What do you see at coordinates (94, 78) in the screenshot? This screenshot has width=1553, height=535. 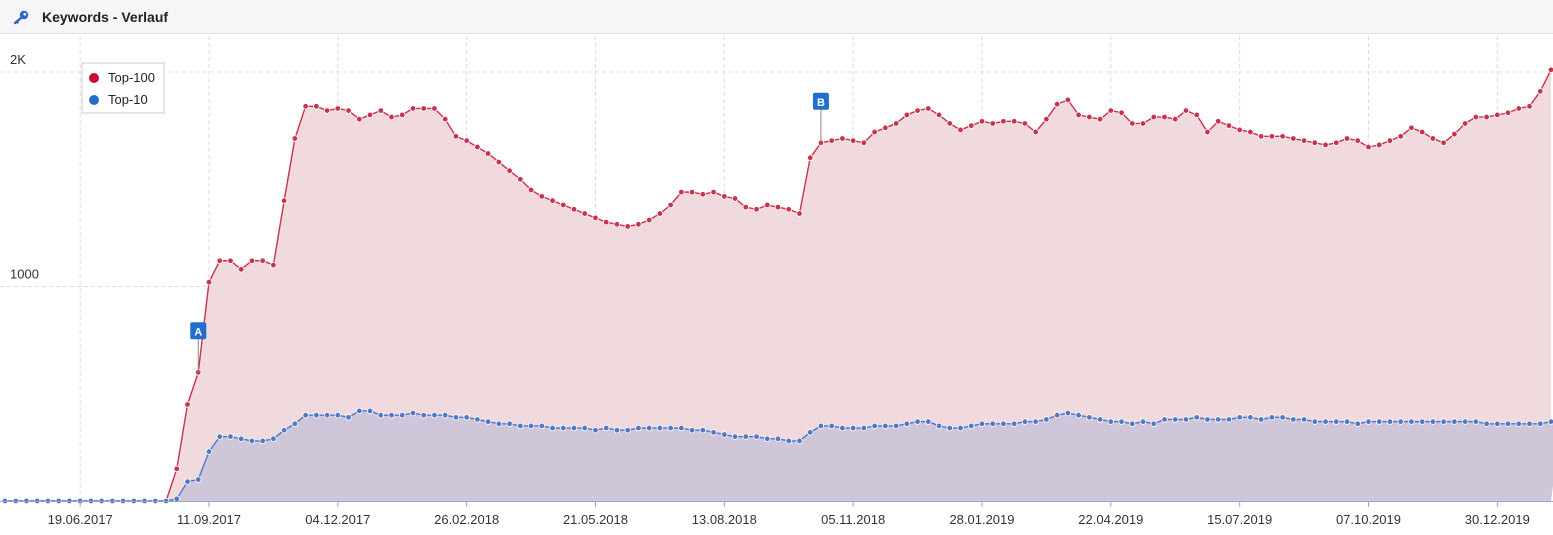 I see `legend-marker-top100` at bounding box center [94, 78].